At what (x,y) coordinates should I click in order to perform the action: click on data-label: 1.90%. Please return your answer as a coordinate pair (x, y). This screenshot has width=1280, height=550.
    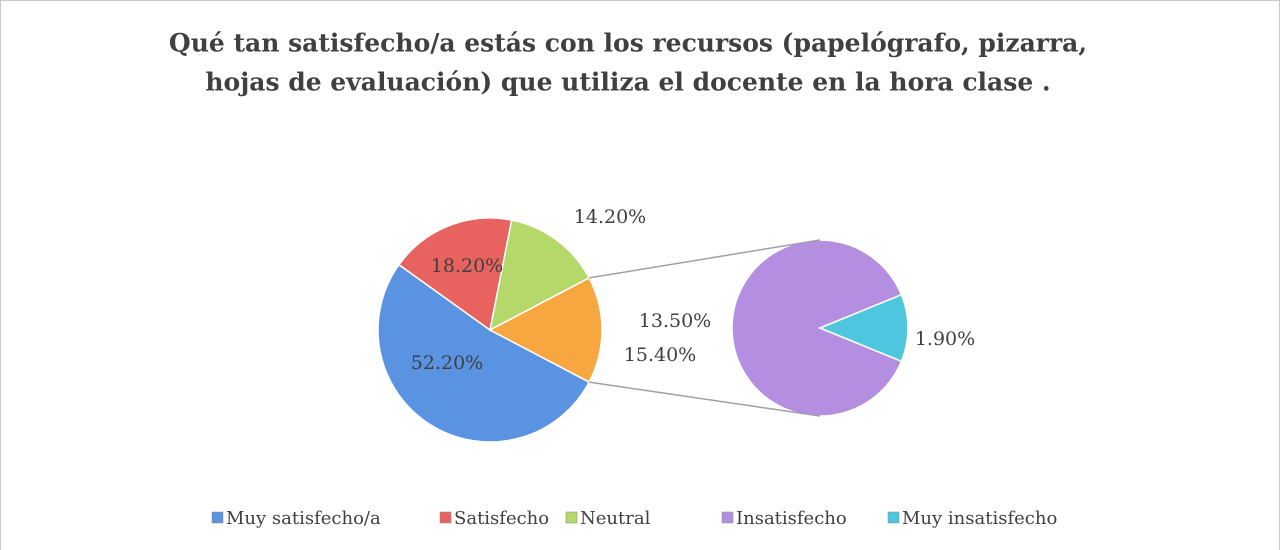
    Looking at the image, I should click on (945, 339).